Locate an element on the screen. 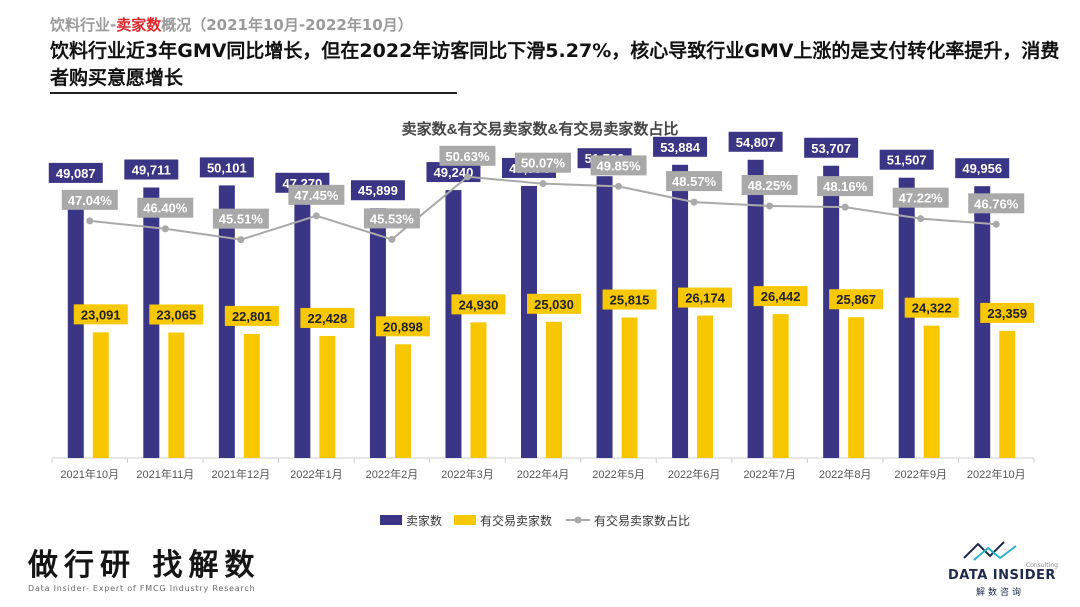 This screenshot has height=607, width=1080. trading-value-label: 20,898 is located at coordinates (403, 326).